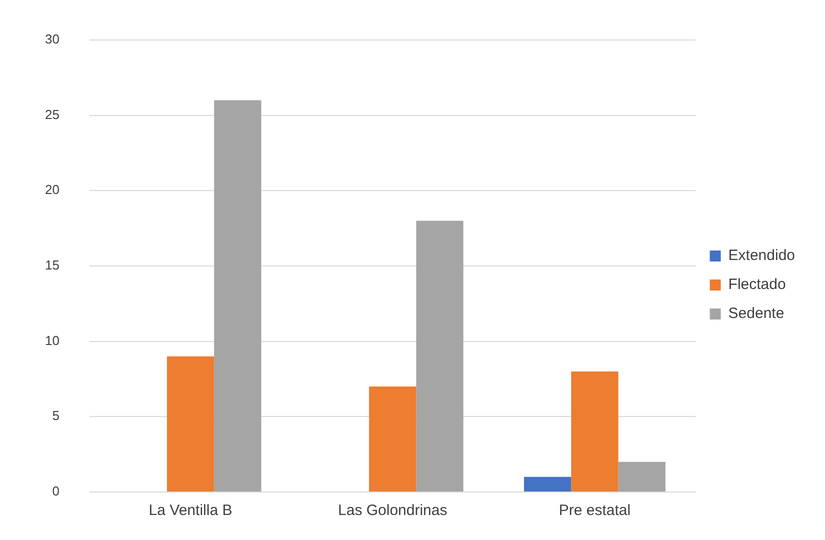  What do you see at coordinates (190, 511) in the screenshot?
I see `x-tick-label: La Ventilla B` at bounding box center [190, 511].